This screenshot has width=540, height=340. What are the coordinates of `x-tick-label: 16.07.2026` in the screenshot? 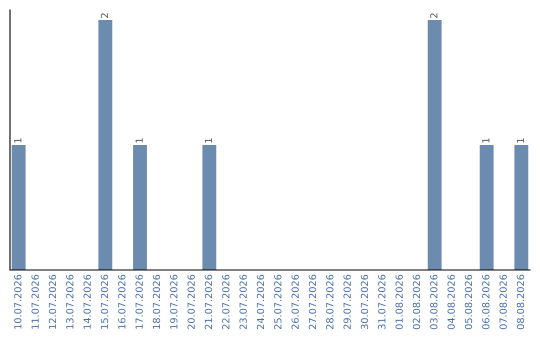 It's located at (122, 301).